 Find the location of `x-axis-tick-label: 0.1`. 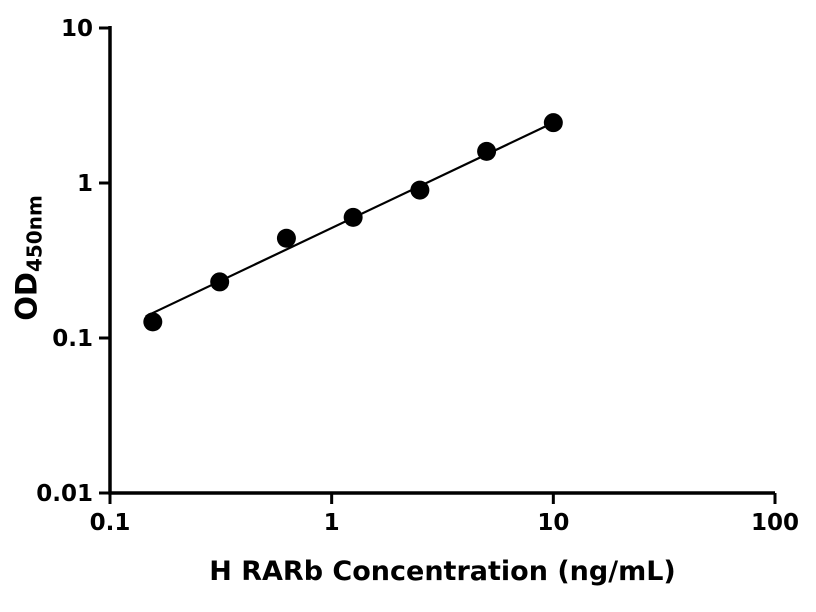

x-axis-tick-label: 0.1 is located at coordinates (110, 523).